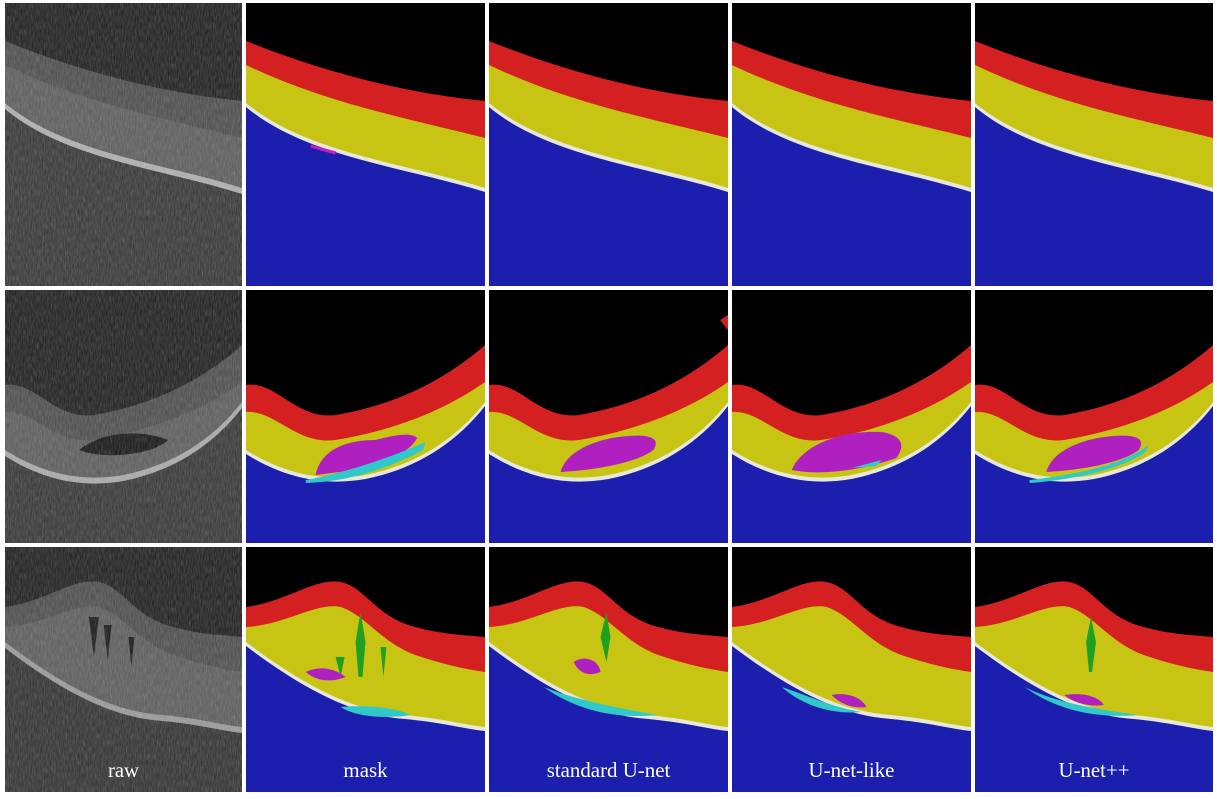  What do you see at coordinates (1094, 770) in the screenshot?
I see `column-label: U-net++` at bounding box center [1094, 770].